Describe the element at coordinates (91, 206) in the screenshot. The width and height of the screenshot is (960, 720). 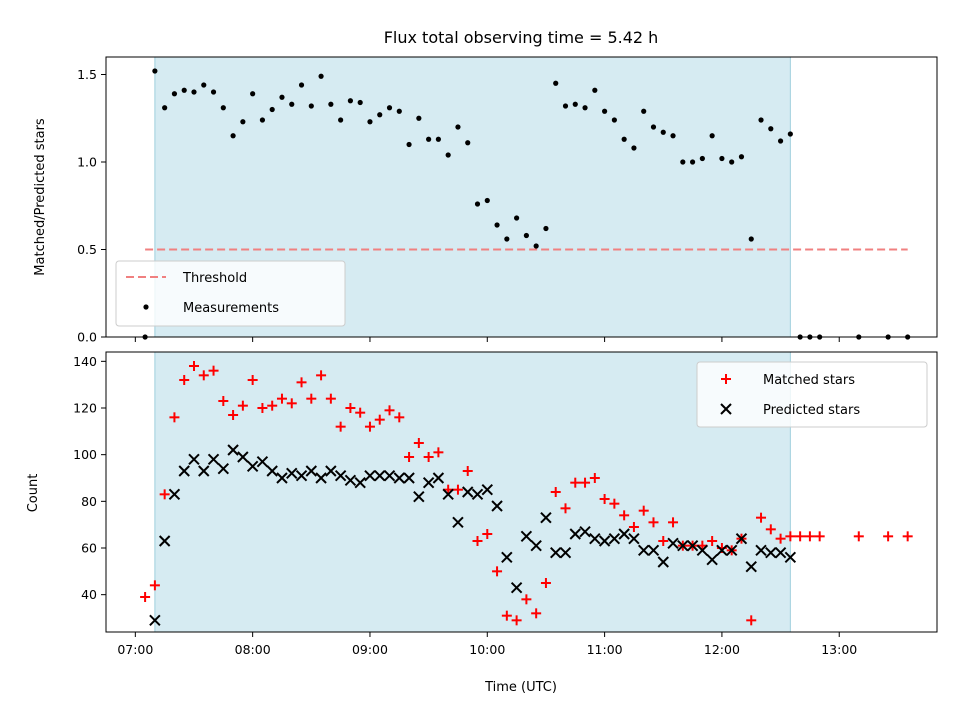
I see `top-y-ticks: 0.0 0.5 1.0 1.5` at that location.